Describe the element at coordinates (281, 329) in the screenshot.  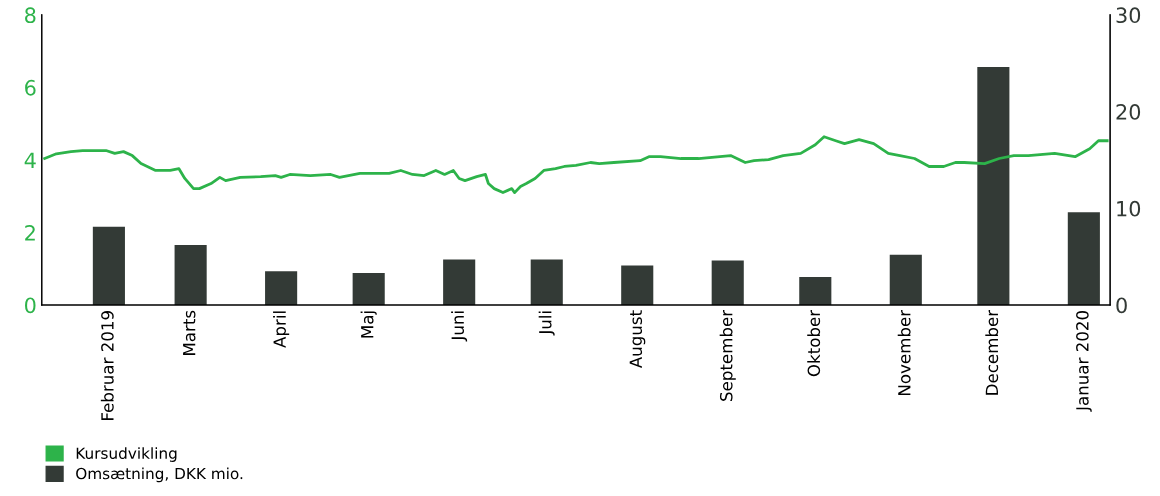
I see `x-tick-label: April` at that location.